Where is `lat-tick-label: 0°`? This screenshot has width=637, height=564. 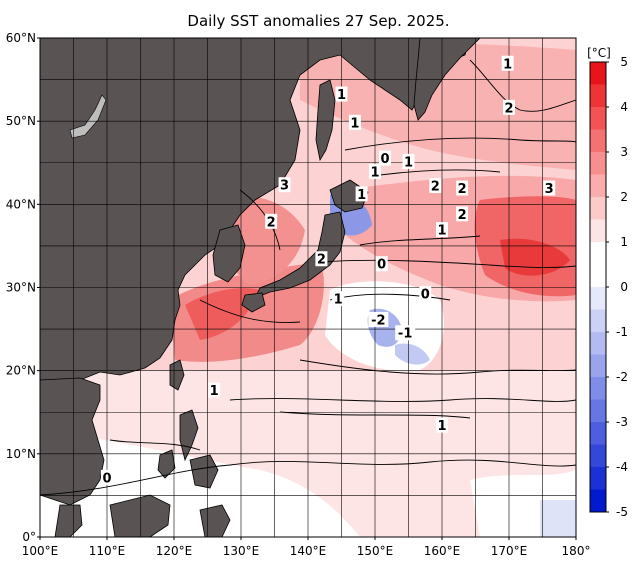 lat-tick-label: 0° is located at coordinates (29, 537).